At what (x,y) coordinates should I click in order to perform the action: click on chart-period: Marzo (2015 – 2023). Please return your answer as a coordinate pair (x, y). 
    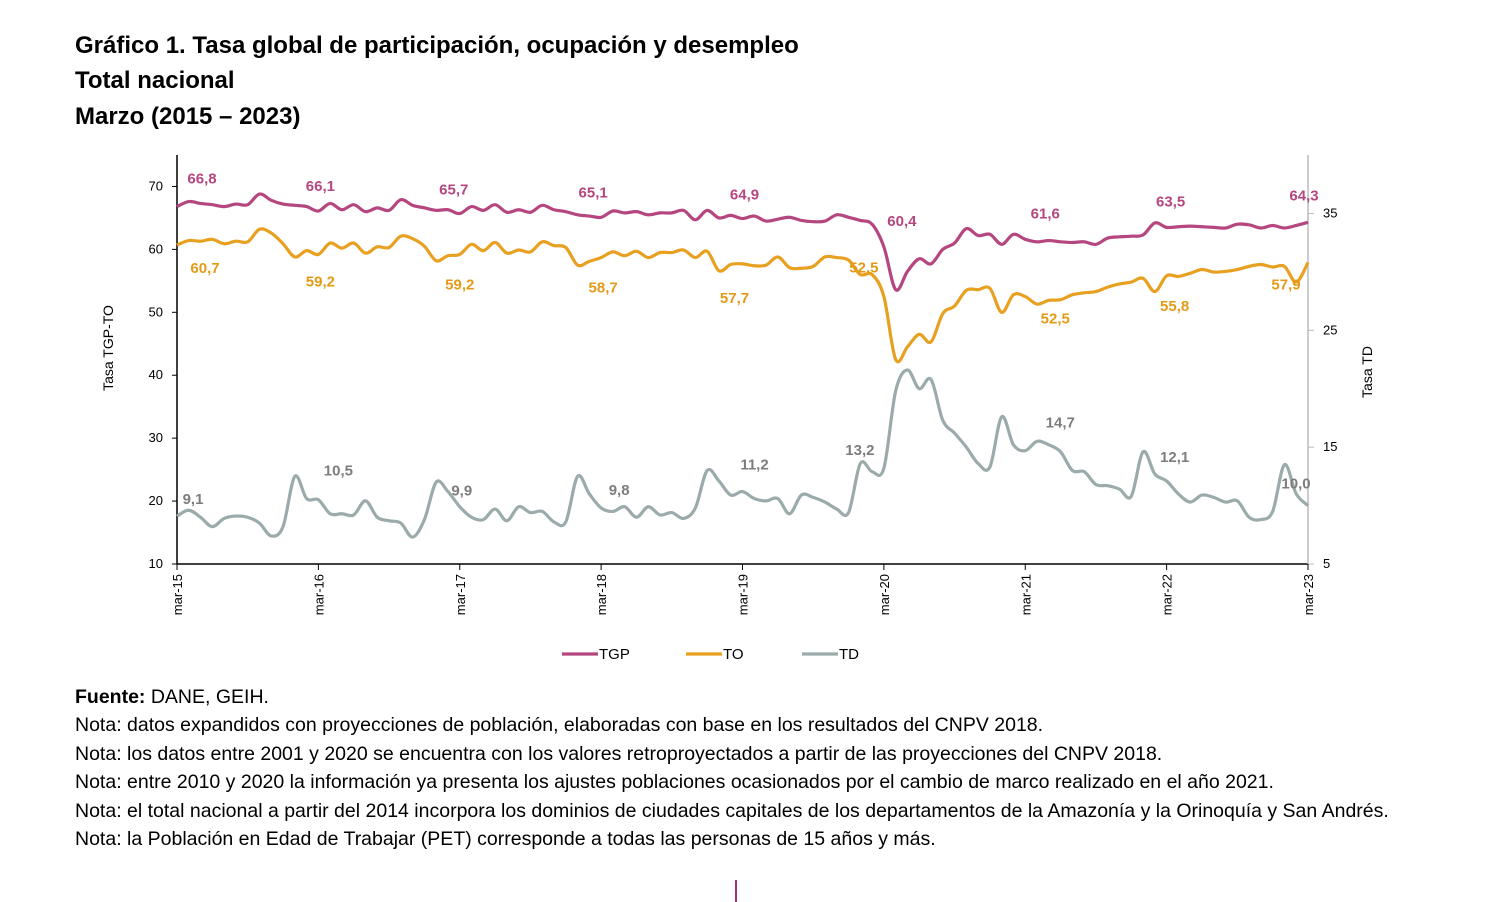
    Looking at the image, I should click on (188, 116).